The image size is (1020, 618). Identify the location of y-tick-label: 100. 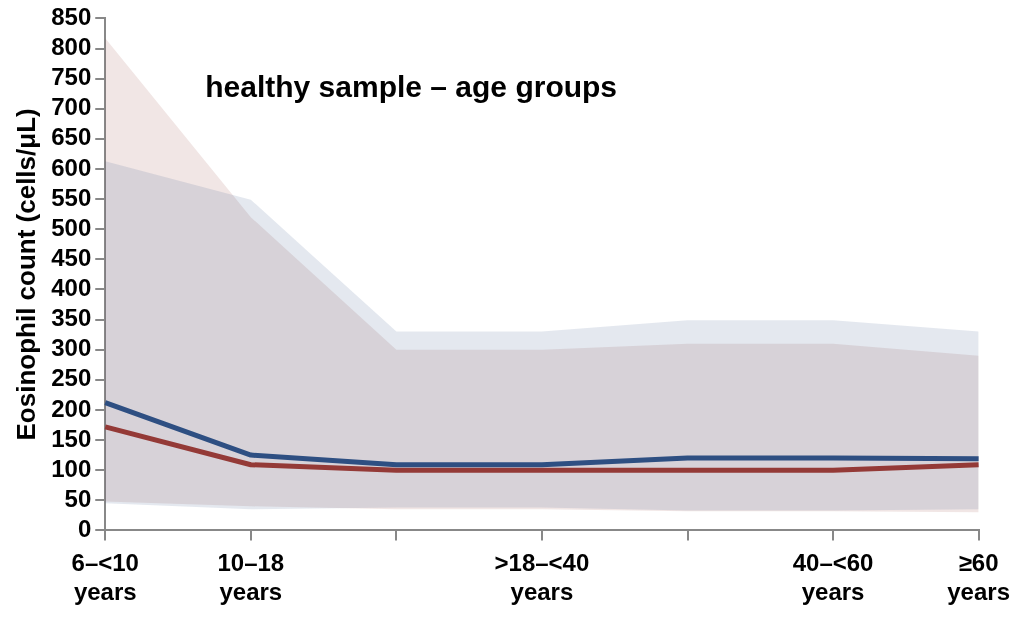
(71, 468).